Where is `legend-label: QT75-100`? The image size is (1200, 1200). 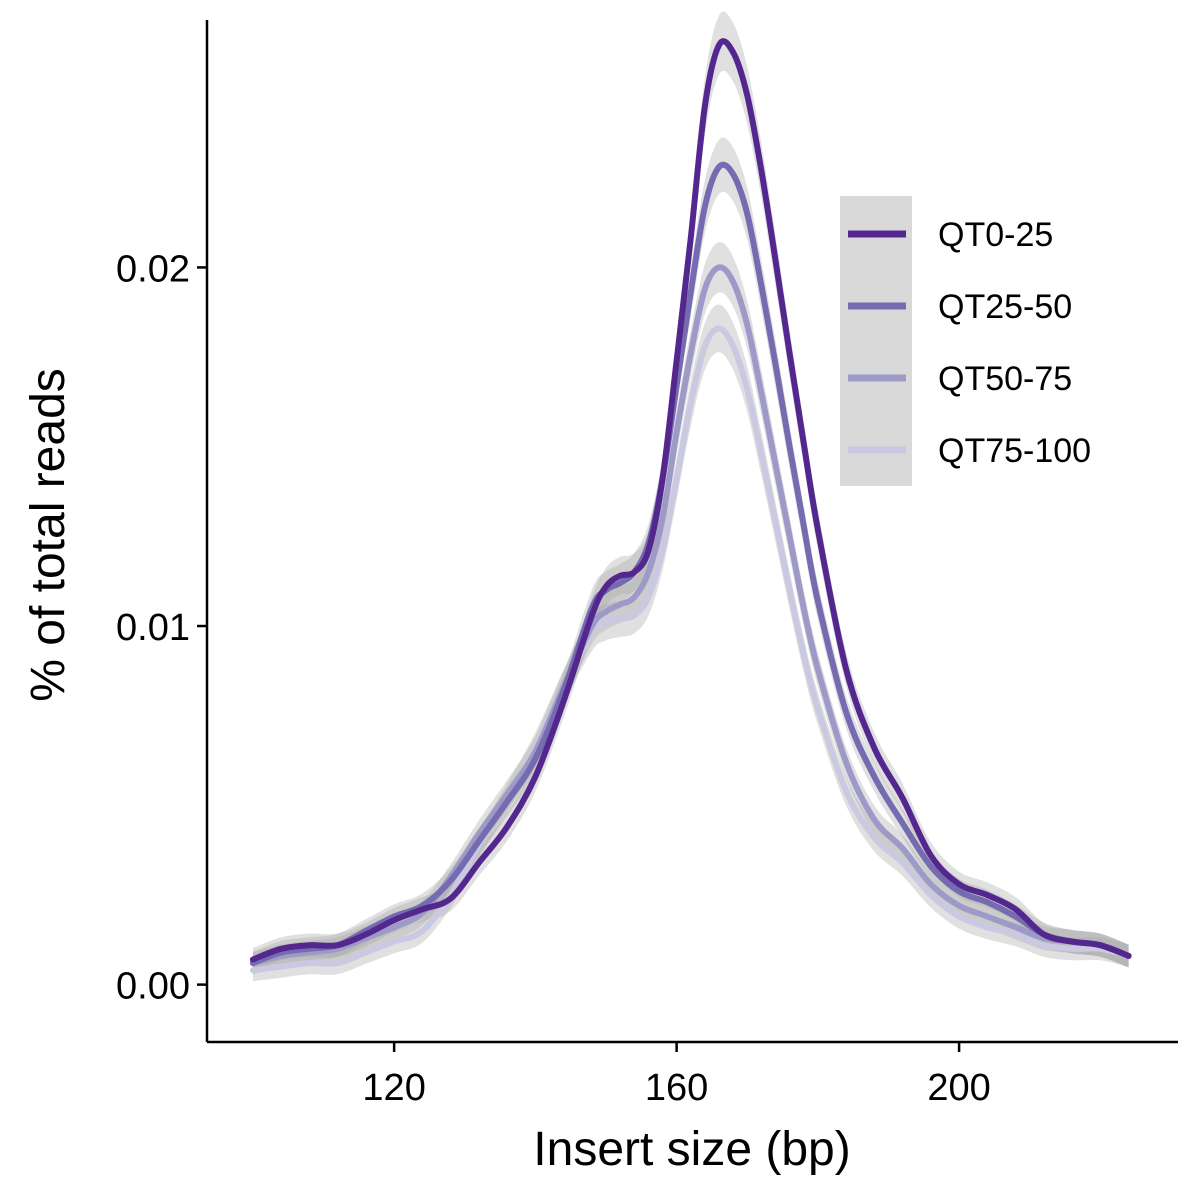
legend-label: QT75-100 is located at coordinates (1014, 451).